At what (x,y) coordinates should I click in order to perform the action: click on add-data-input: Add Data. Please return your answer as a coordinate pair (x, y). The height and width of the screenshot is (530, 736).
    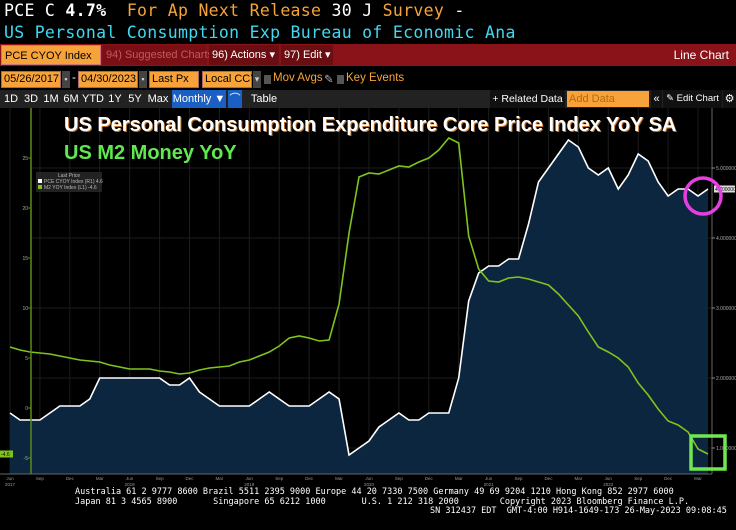
    Looking at the image, I should click on (608, 99).